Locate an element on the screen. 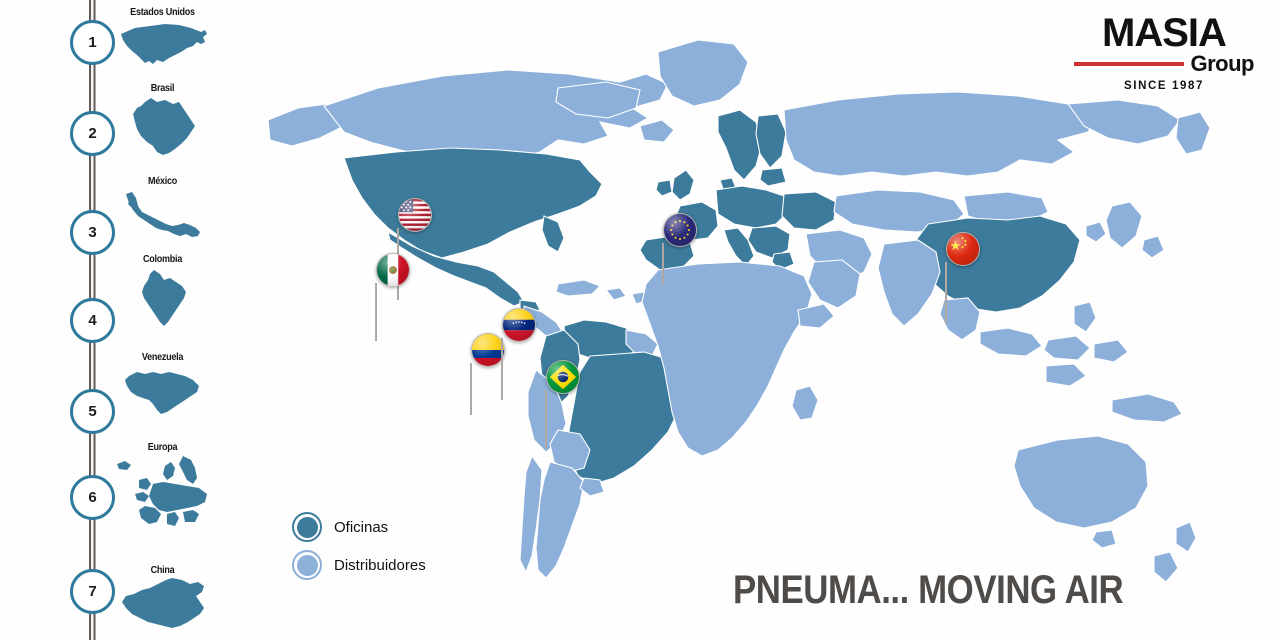  legend-marker-distribuidores is located at coordinates (307, 565).